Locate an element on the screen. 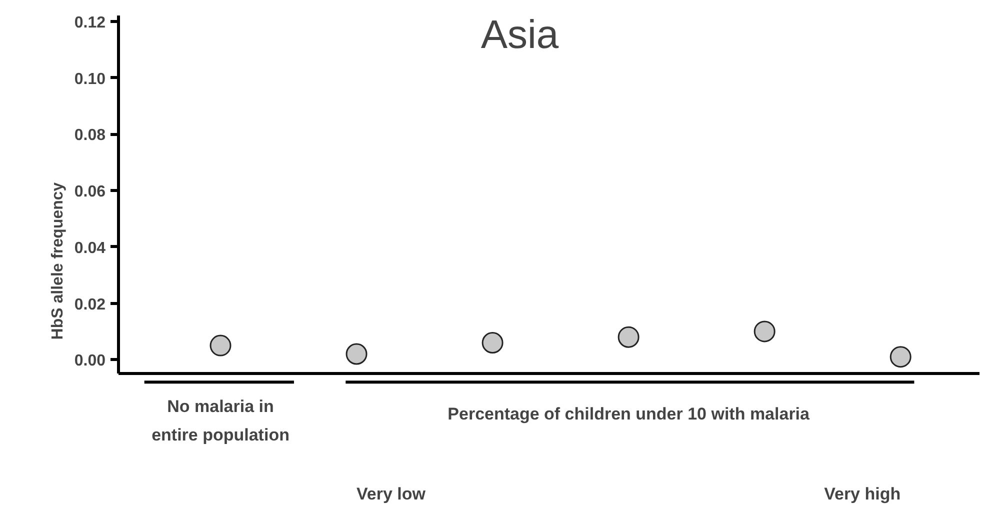 Image resolution: width=994 pixels, height=521 pixels. text: Very low is located at coordinates (391, 494).